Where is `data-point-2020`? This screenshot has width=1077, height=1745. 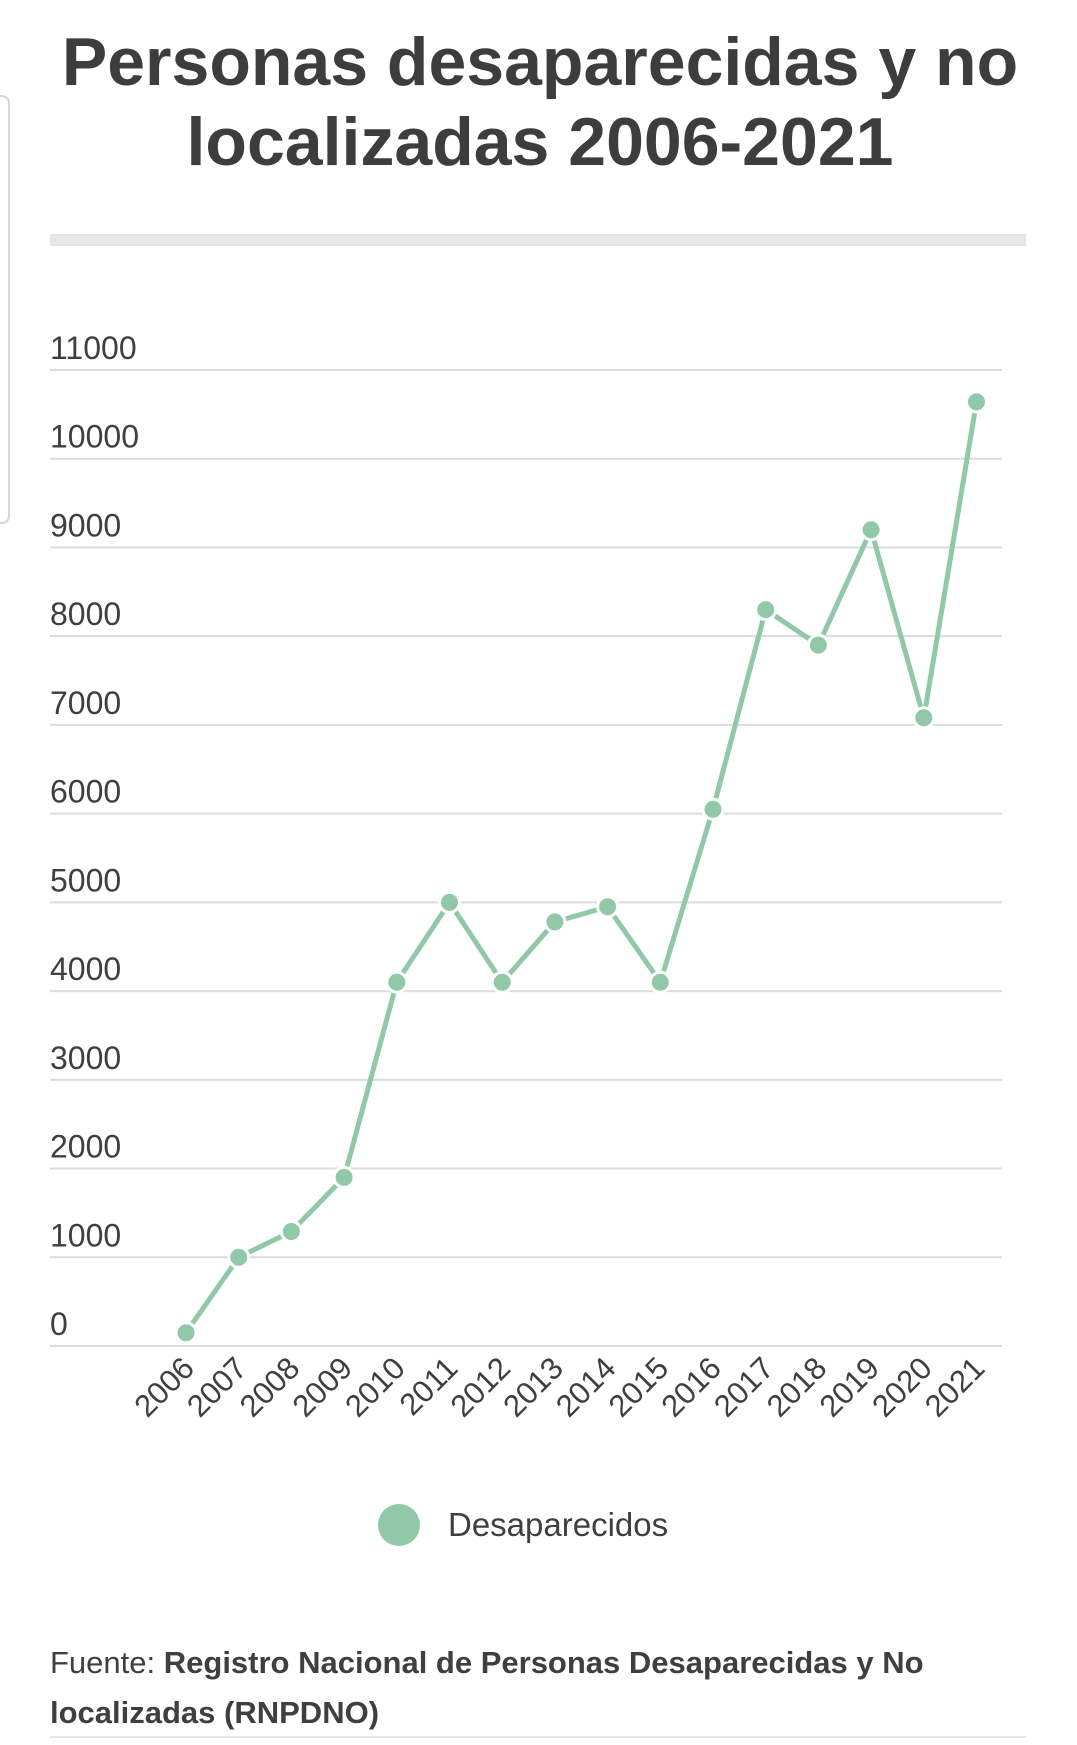
data-point-2020 is located at coordinates (924, 718).